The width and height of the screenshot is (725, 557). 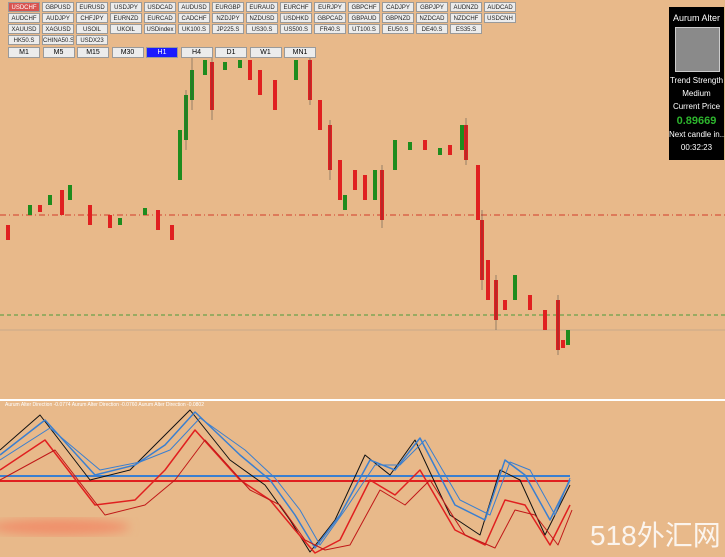 I want to click on timeframe-button: M5, so click(x=58, y=52).